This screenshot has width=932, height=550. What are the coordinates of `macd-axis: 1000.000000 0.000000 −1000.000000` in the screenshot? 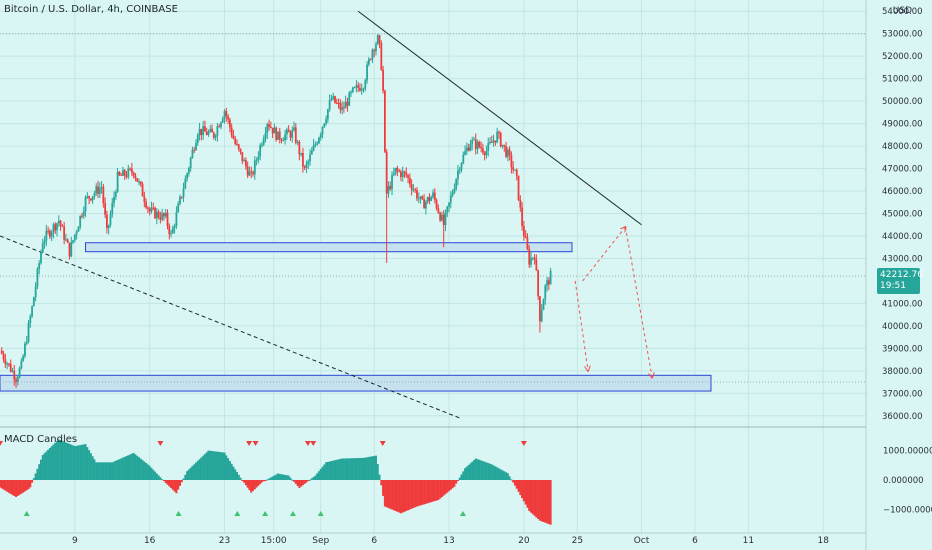 It's located at (907, 481).